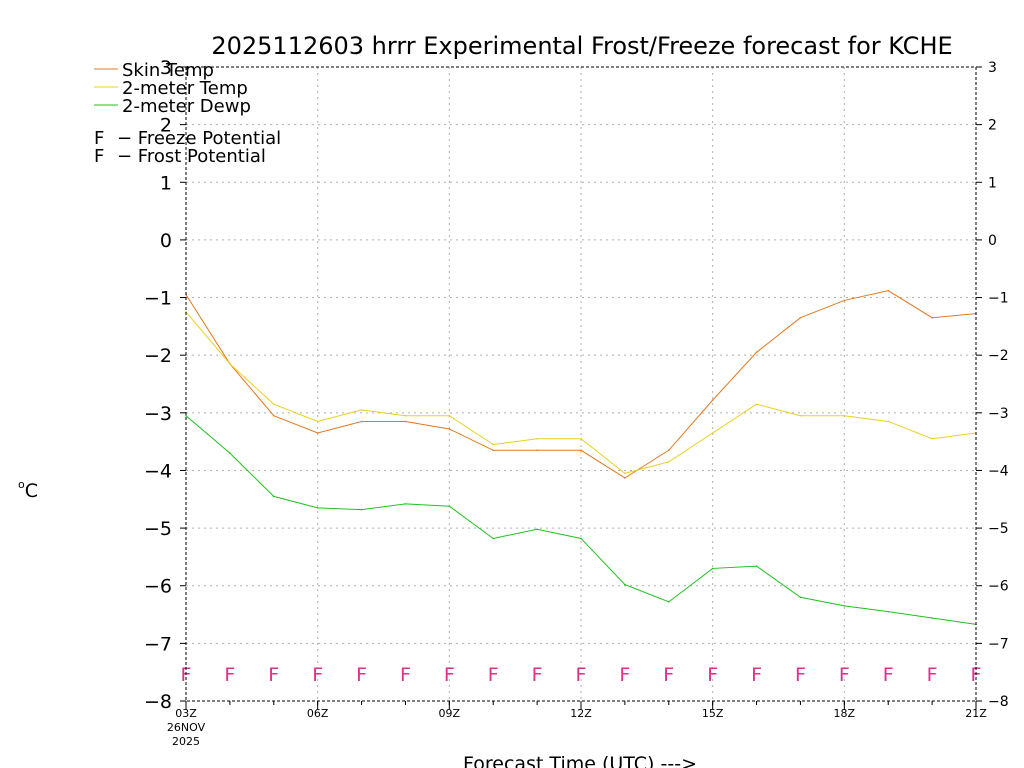 This screenshot has width=1024, height=768. Describe the element at coordinates (998, 702) in the screenshot. I see `y-tick-label-right: −8` at that location.